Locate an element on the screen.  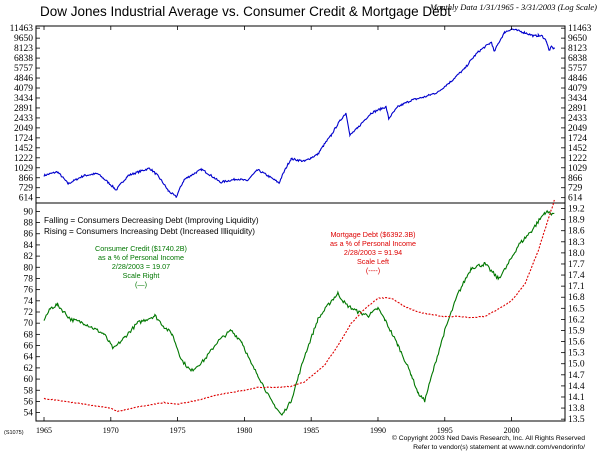
x-tick-label: 1980 is located at coordinates (244, 430).